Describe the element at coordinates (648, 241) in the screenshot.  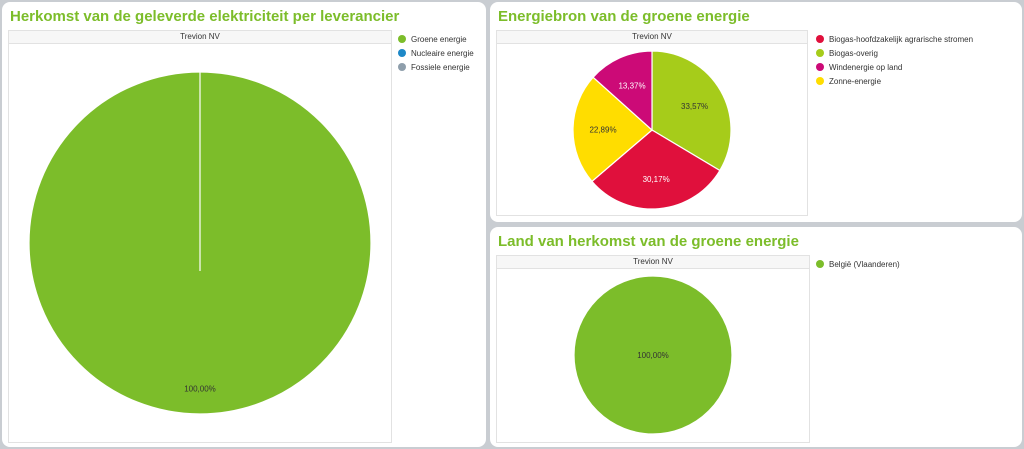
I see `panel-title: Land van herkomst van de groene energie` at that location.